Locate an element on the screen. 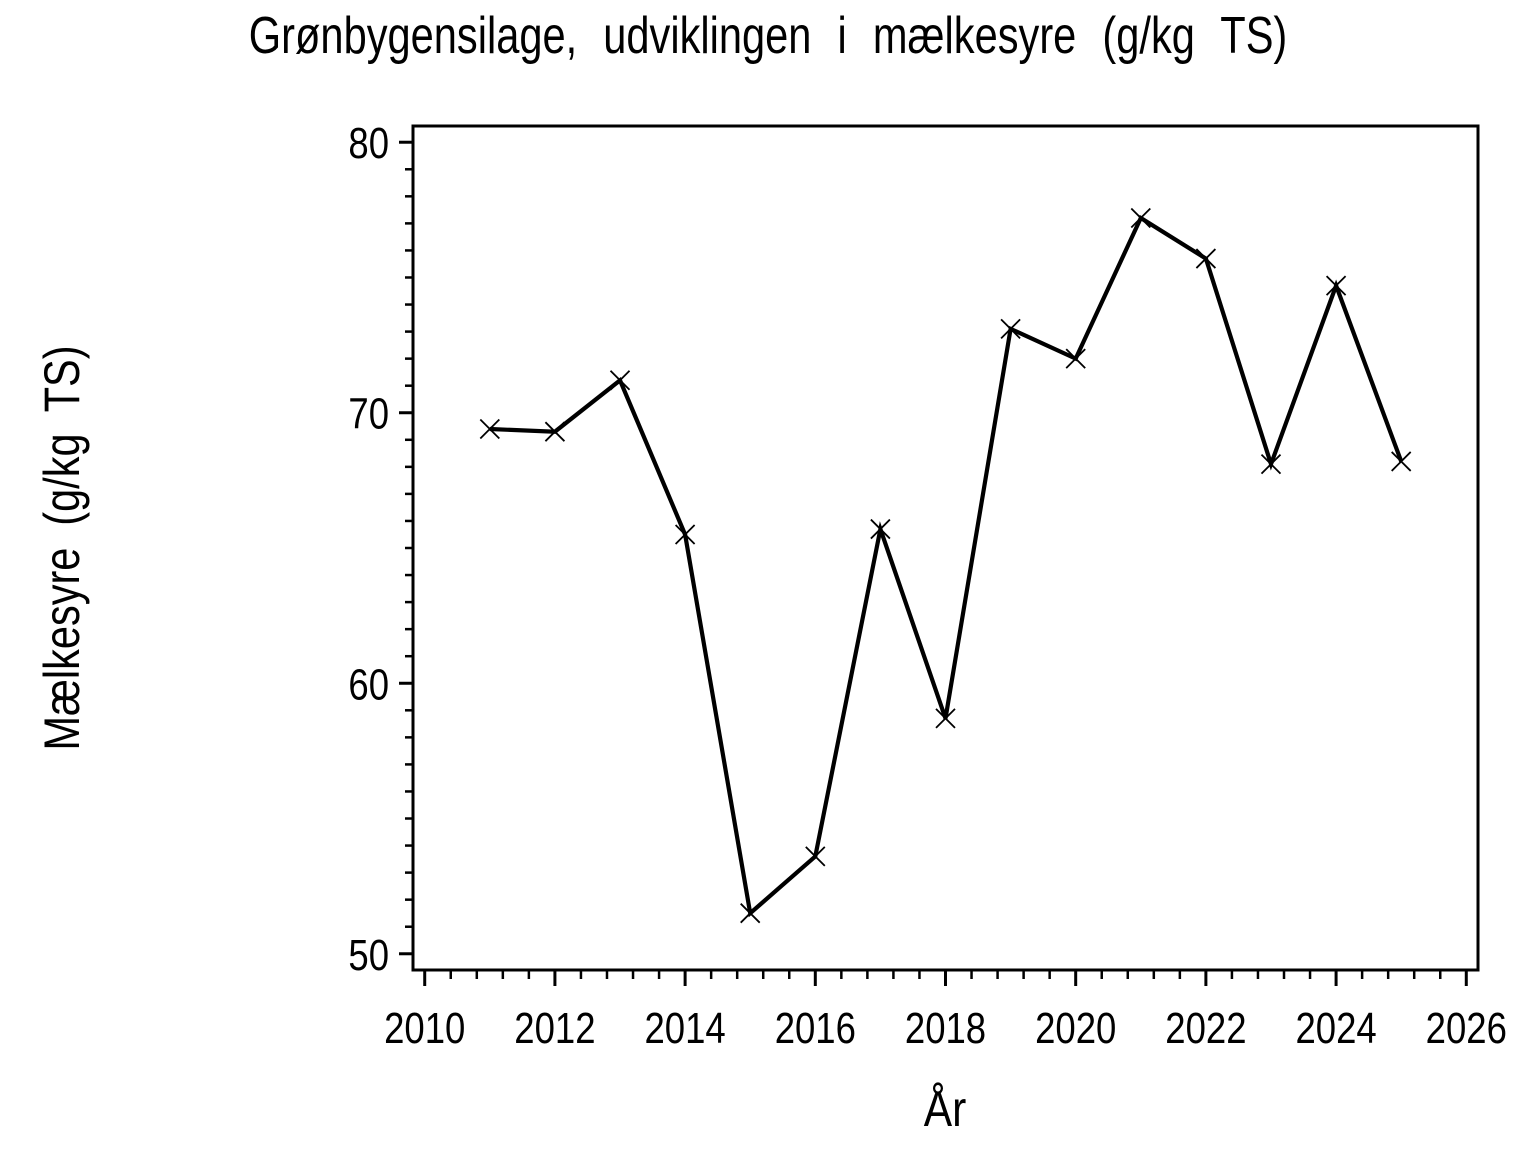  x-tick-label: 2012 is located at coordinates (554, 1028).